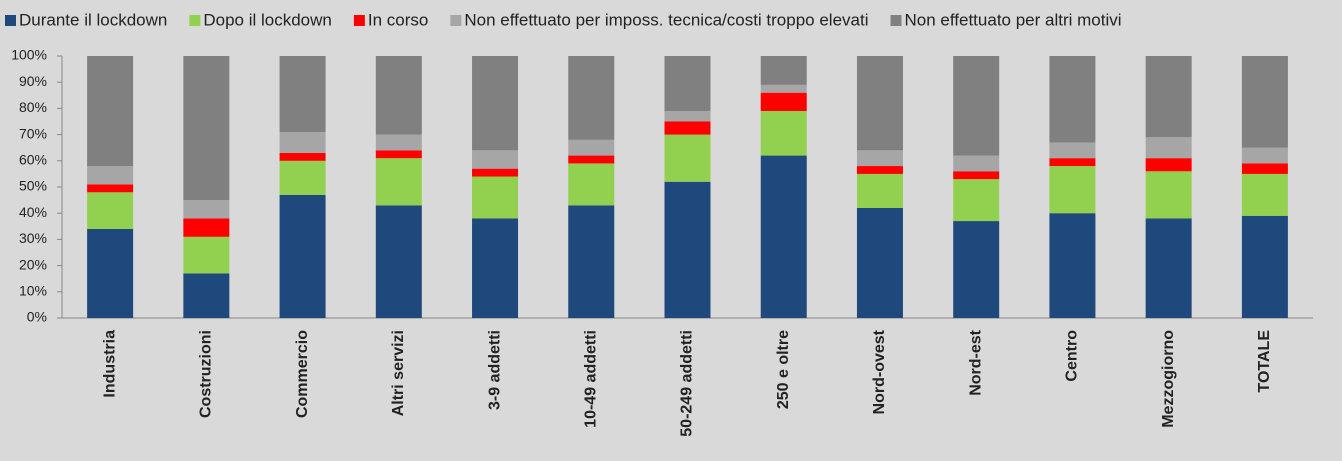 This screenshot has height=461, width=1342. What do you see at coordinates (1168, 379) in the screenshot?
I see `x-tick-label: Mezzogiorno` at bounding box center [1168, 379].